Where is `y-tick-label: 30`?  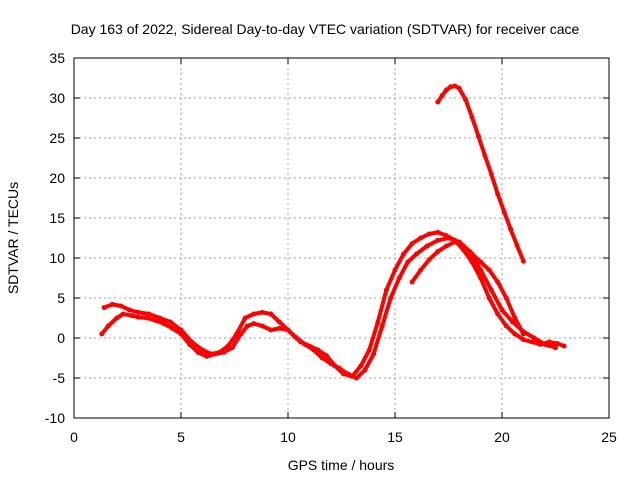
y-tick-label: 30 is located at coordinates (57, 98).